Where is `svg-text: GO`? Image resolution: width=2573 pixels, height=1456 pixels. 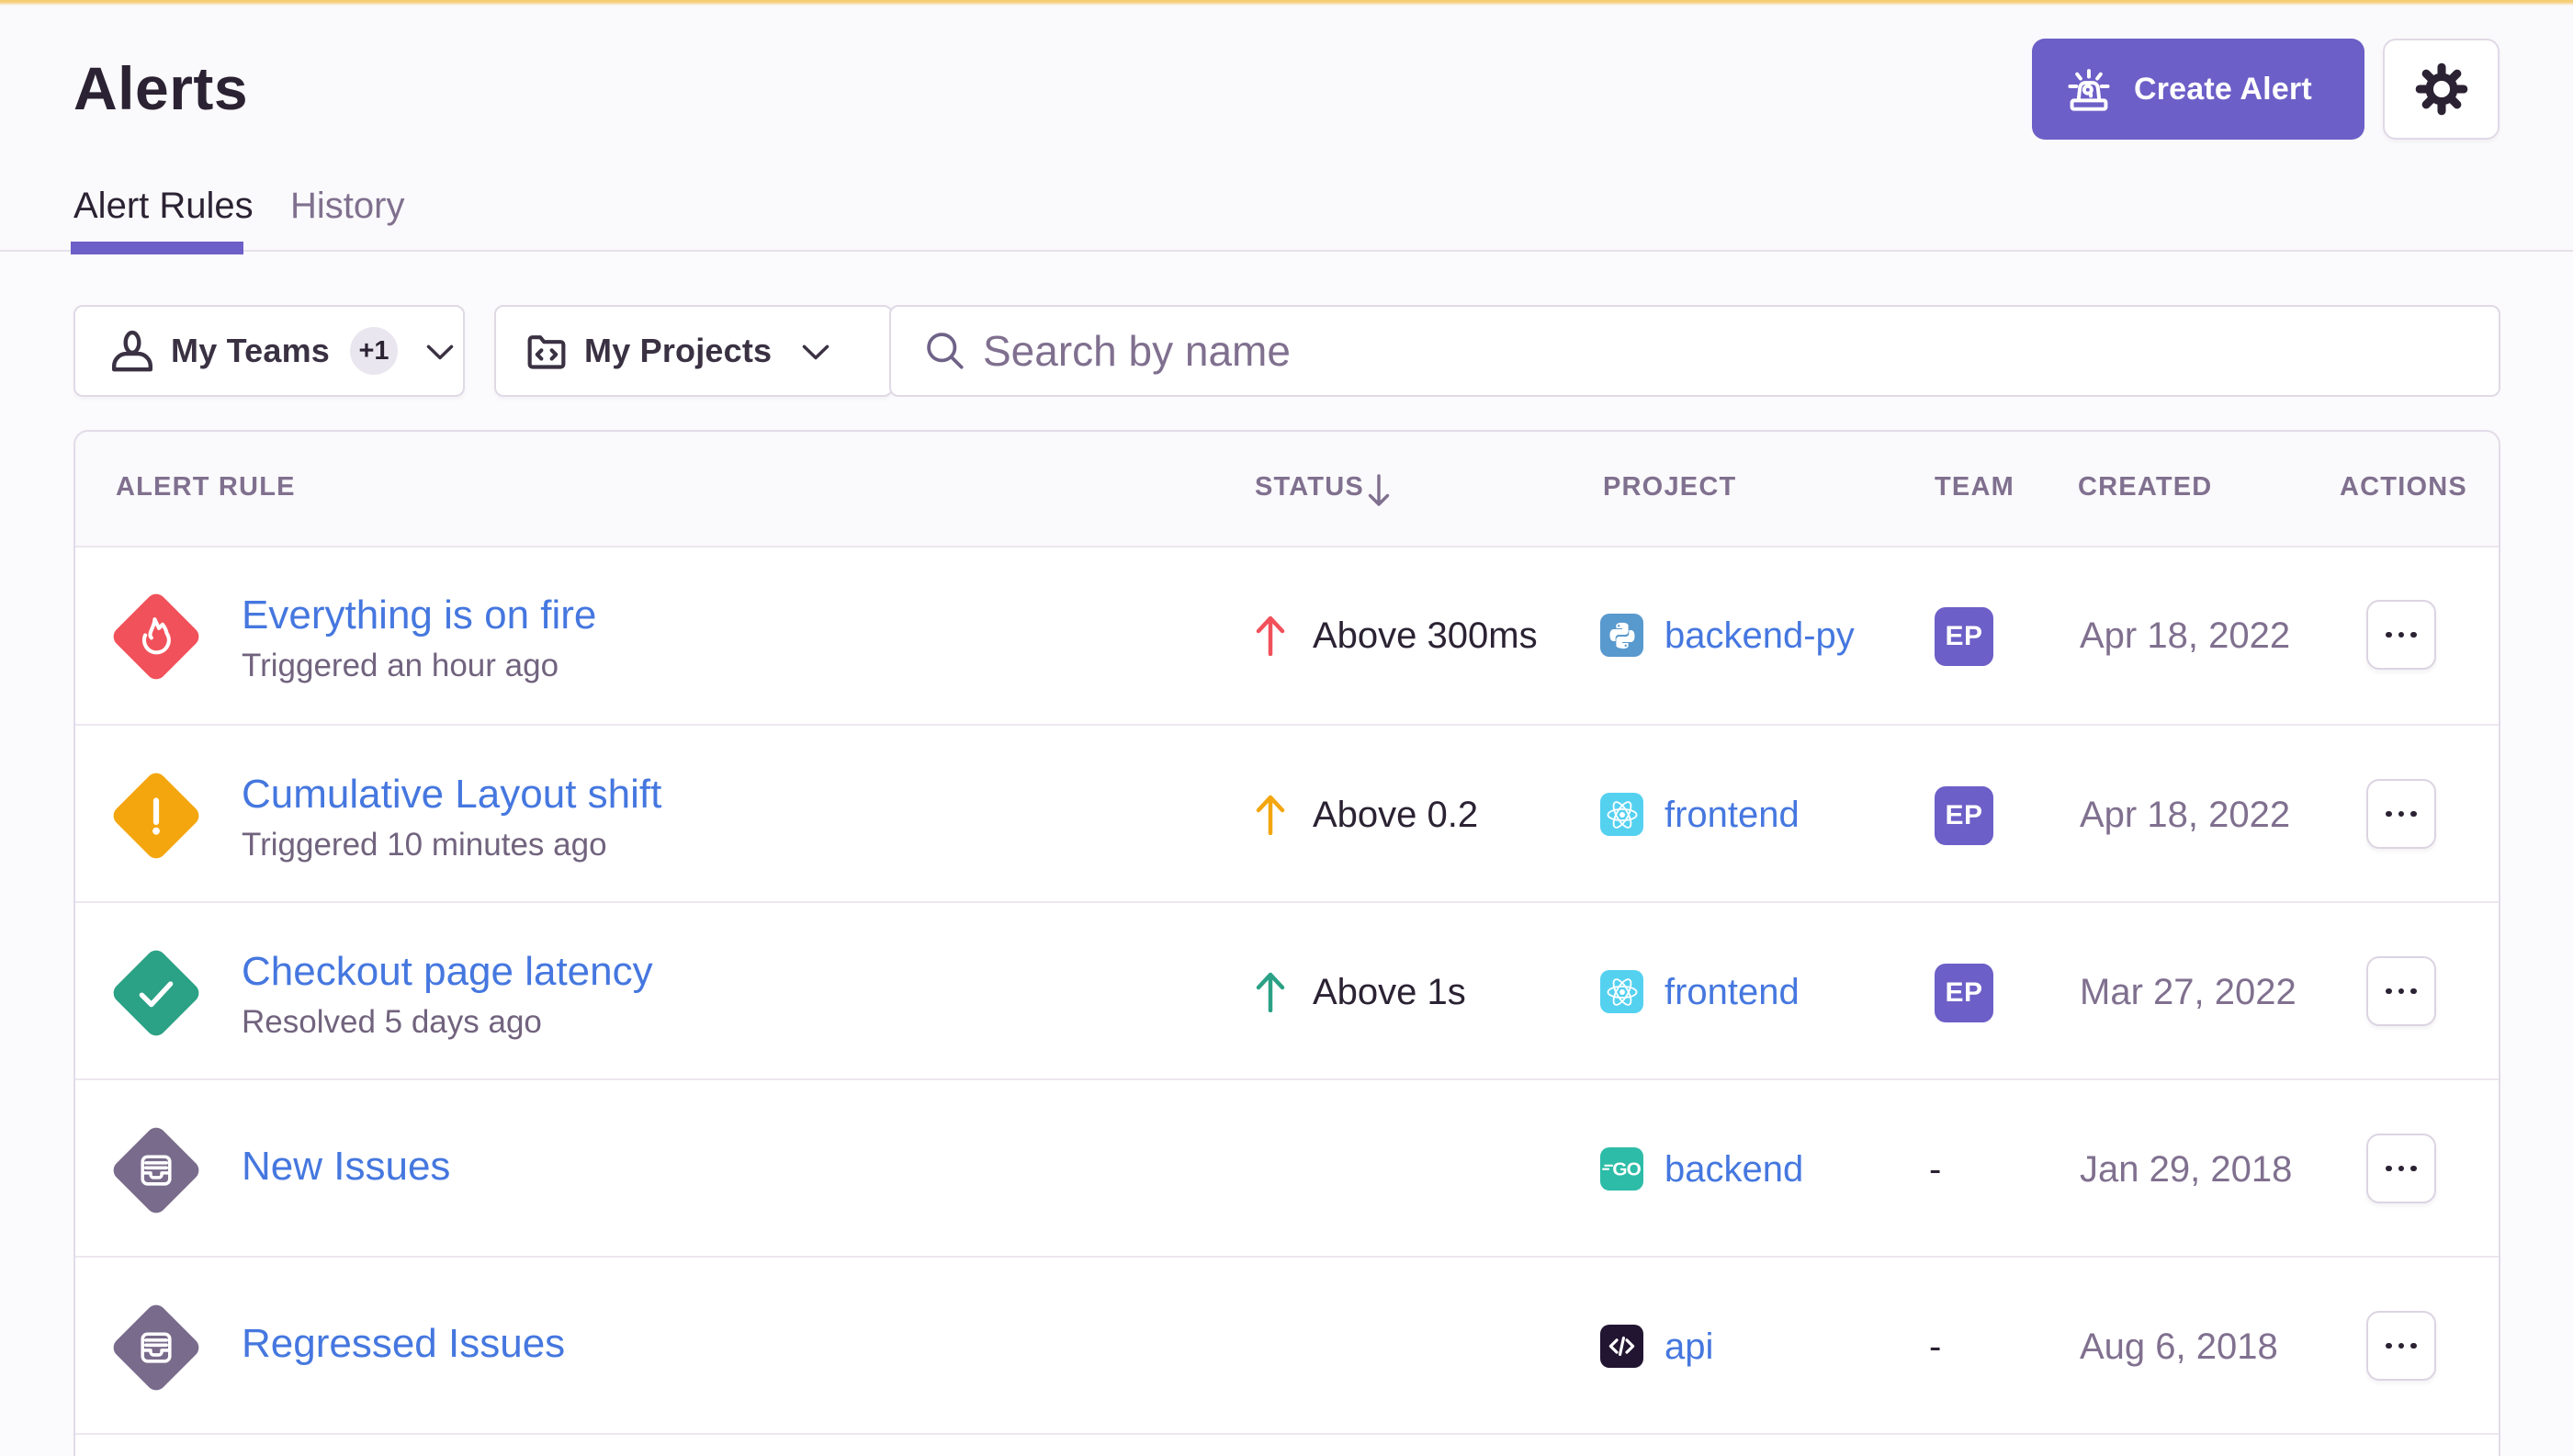
svg-text: GO is located at coordinates (1626, 1169).